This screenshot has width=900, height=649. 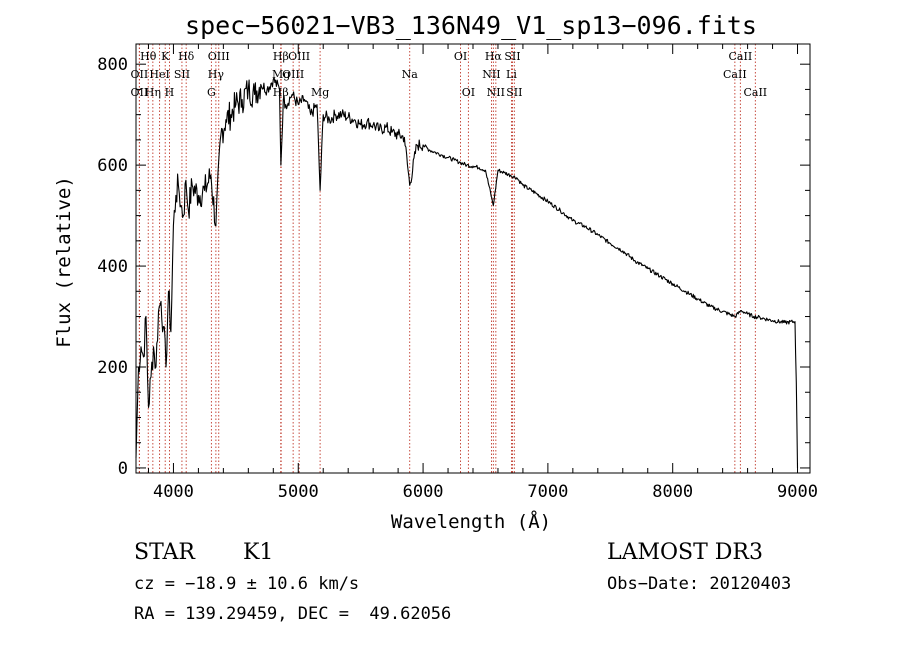 What do you see at coordinates (159, 74) in the screenshot?
I see `spectral-line-label: HeI` at bounding box center [159, 74].